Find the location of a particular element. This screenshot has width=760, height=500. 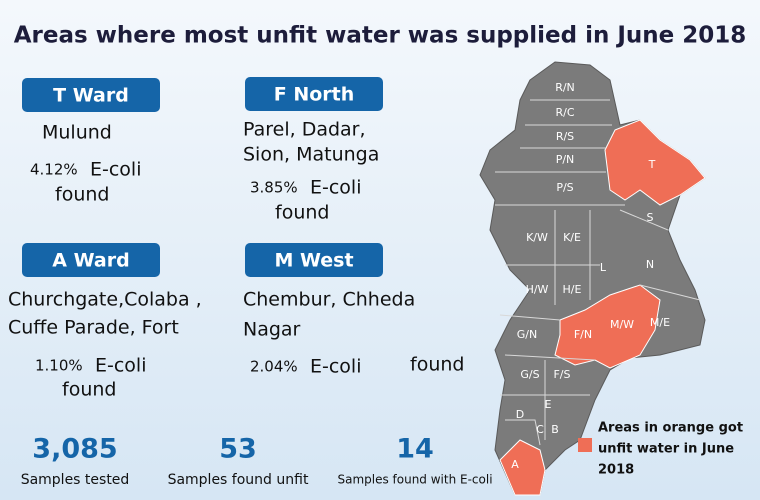

ward-code: R/N is located at coordinates (565, 87).